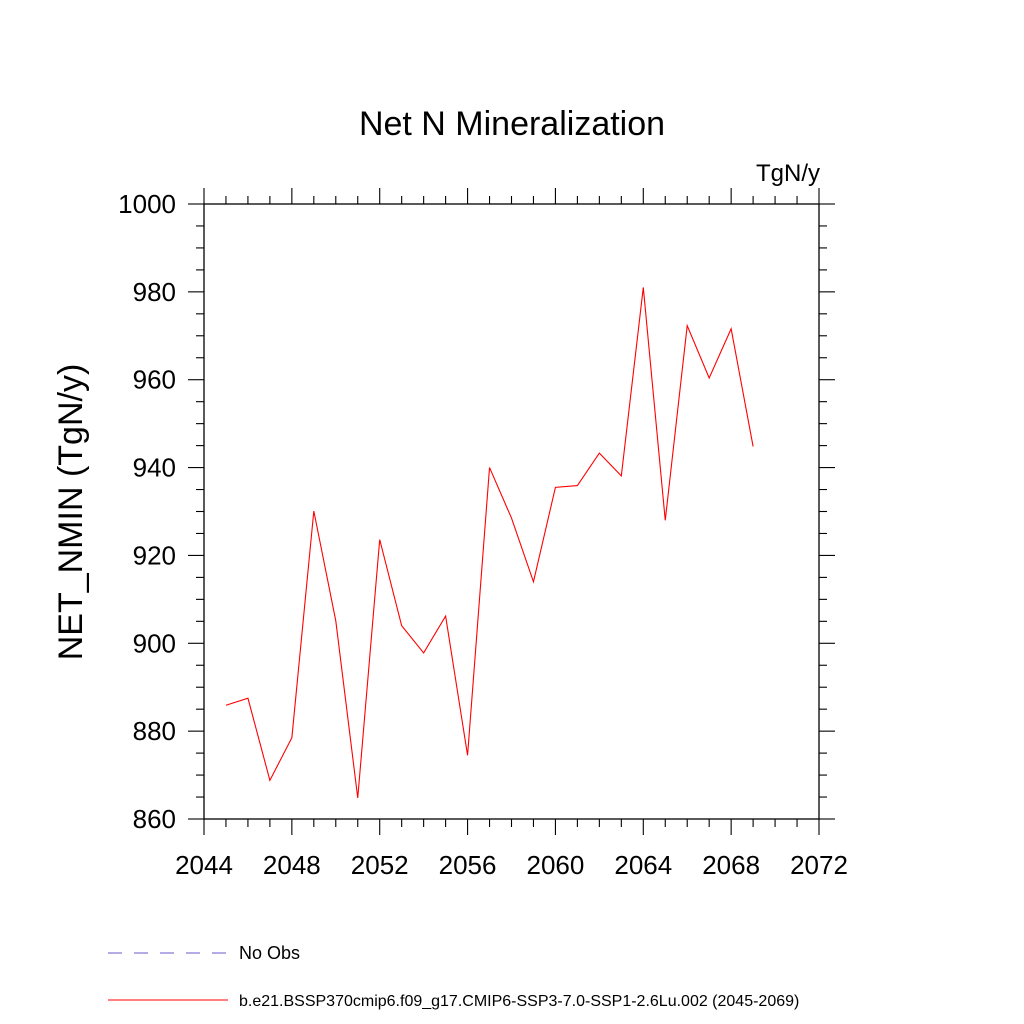 This screenshot has height=1024, width=1024. Describe the element at coordinates (204, 865) in the screenshot. I see `x-tick-label: 2044` at that location.